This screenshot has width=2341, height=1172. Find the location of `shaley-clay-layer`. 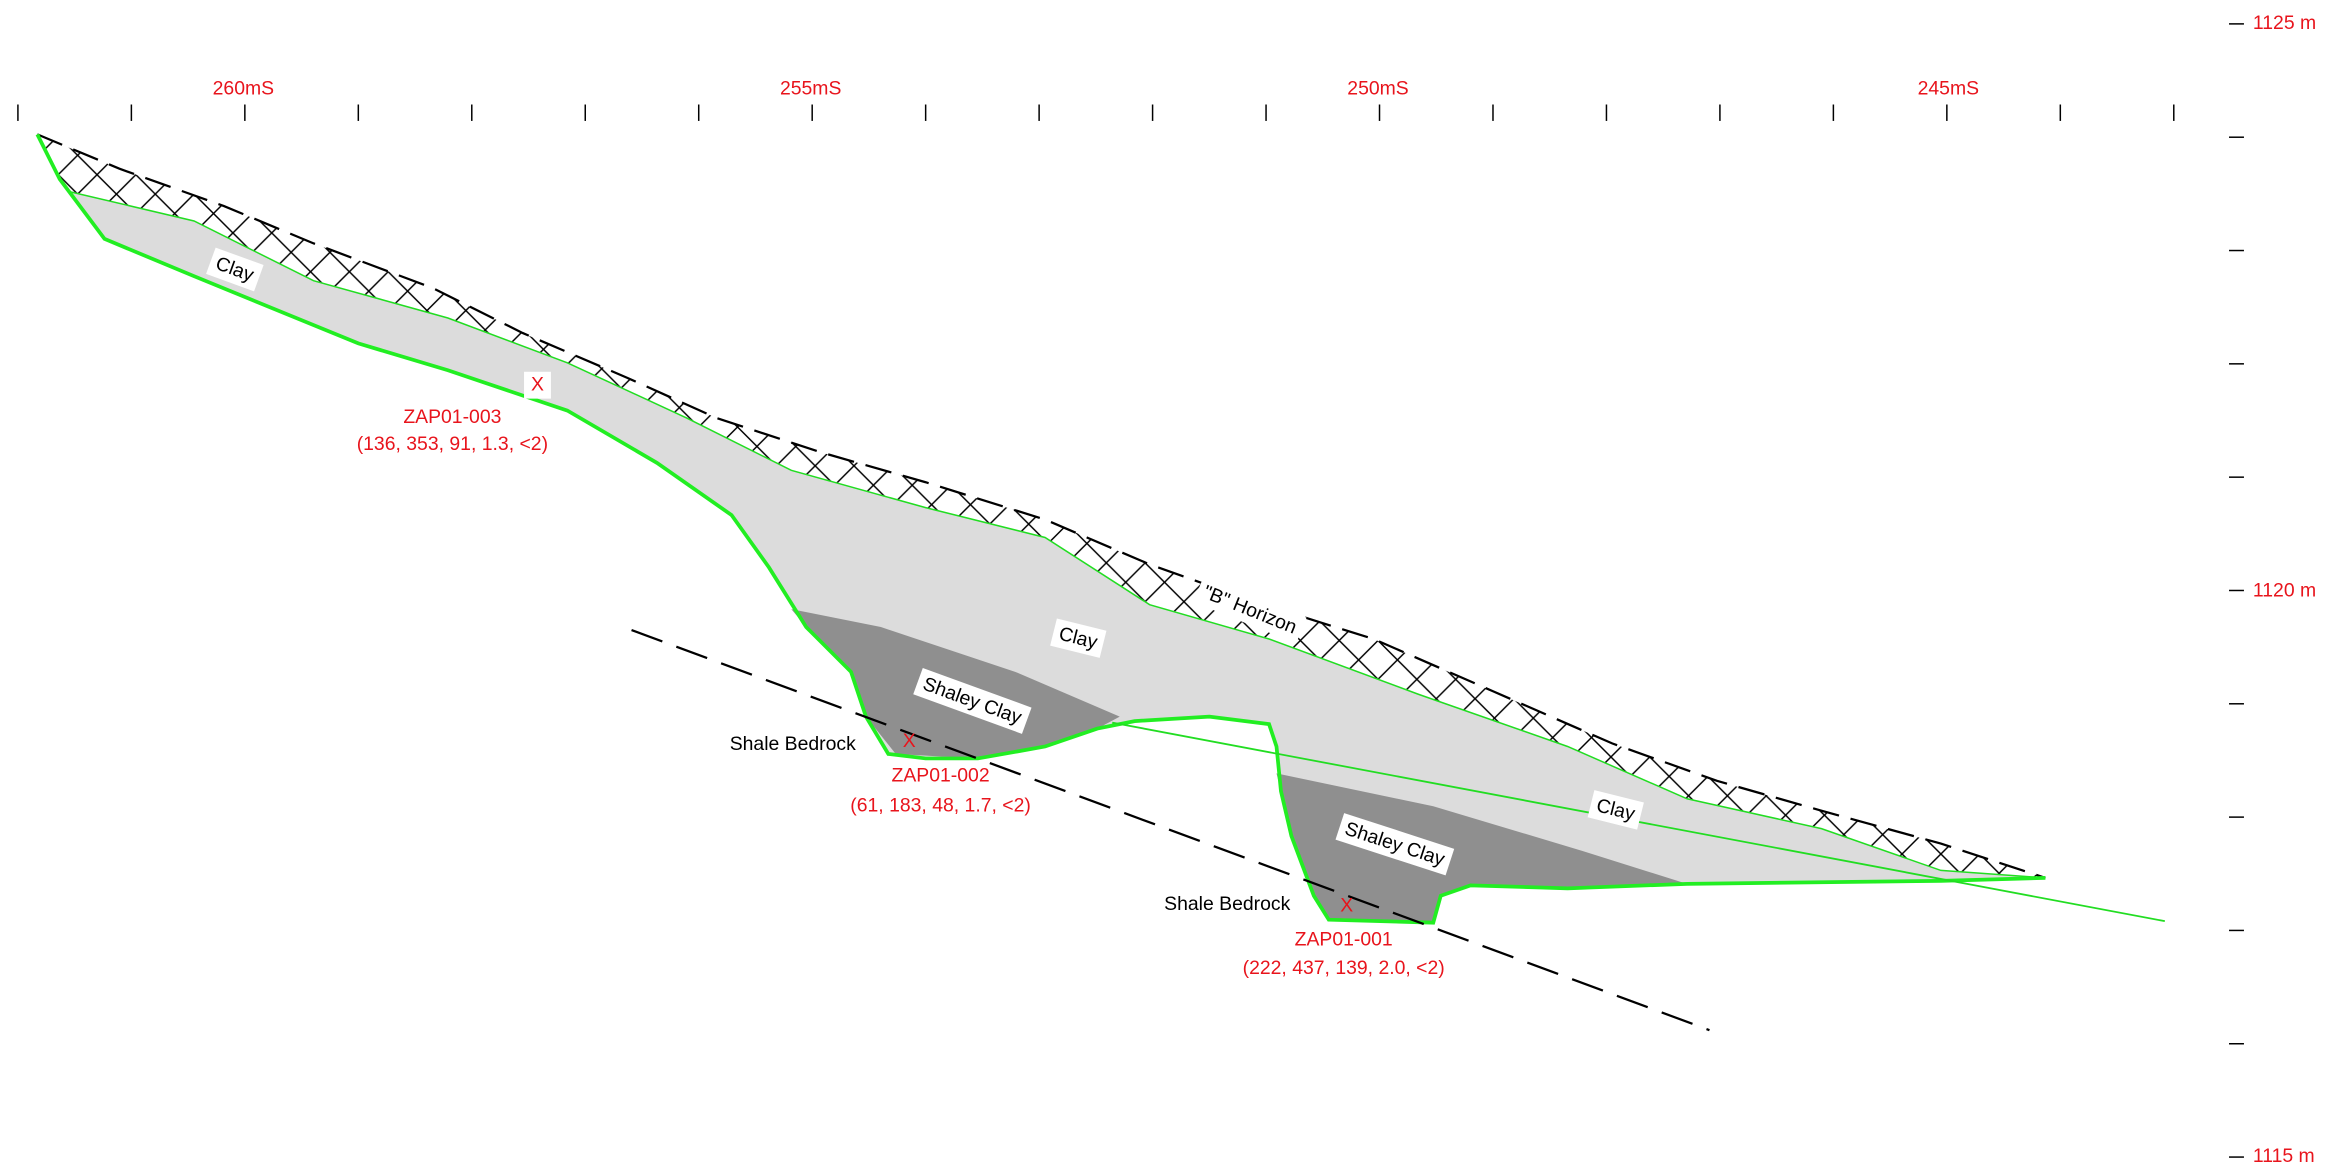

shaley-clay-layer is located at coordinates (1482, 848).